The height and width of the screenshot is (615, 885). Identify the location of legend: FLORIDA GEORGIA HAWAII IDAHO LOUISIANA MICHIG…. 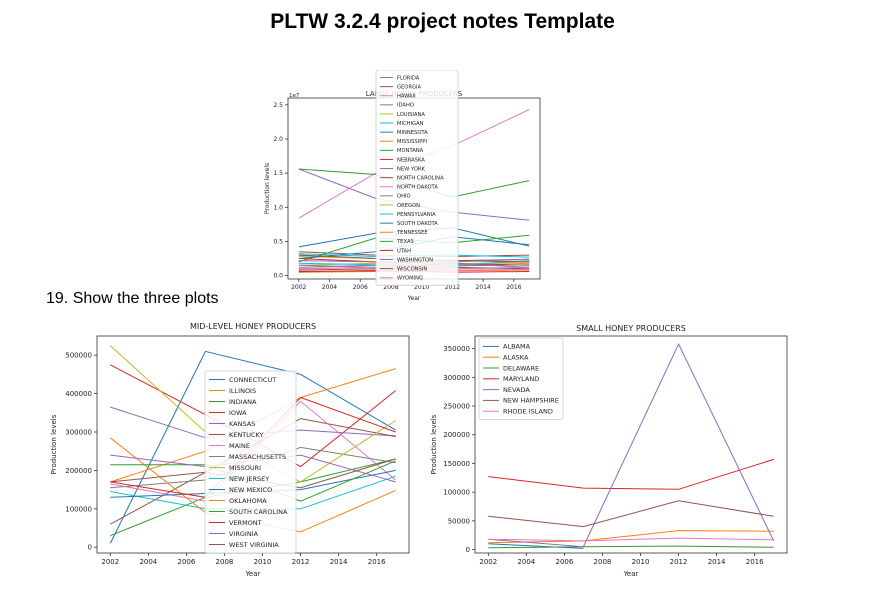
(417, 178).